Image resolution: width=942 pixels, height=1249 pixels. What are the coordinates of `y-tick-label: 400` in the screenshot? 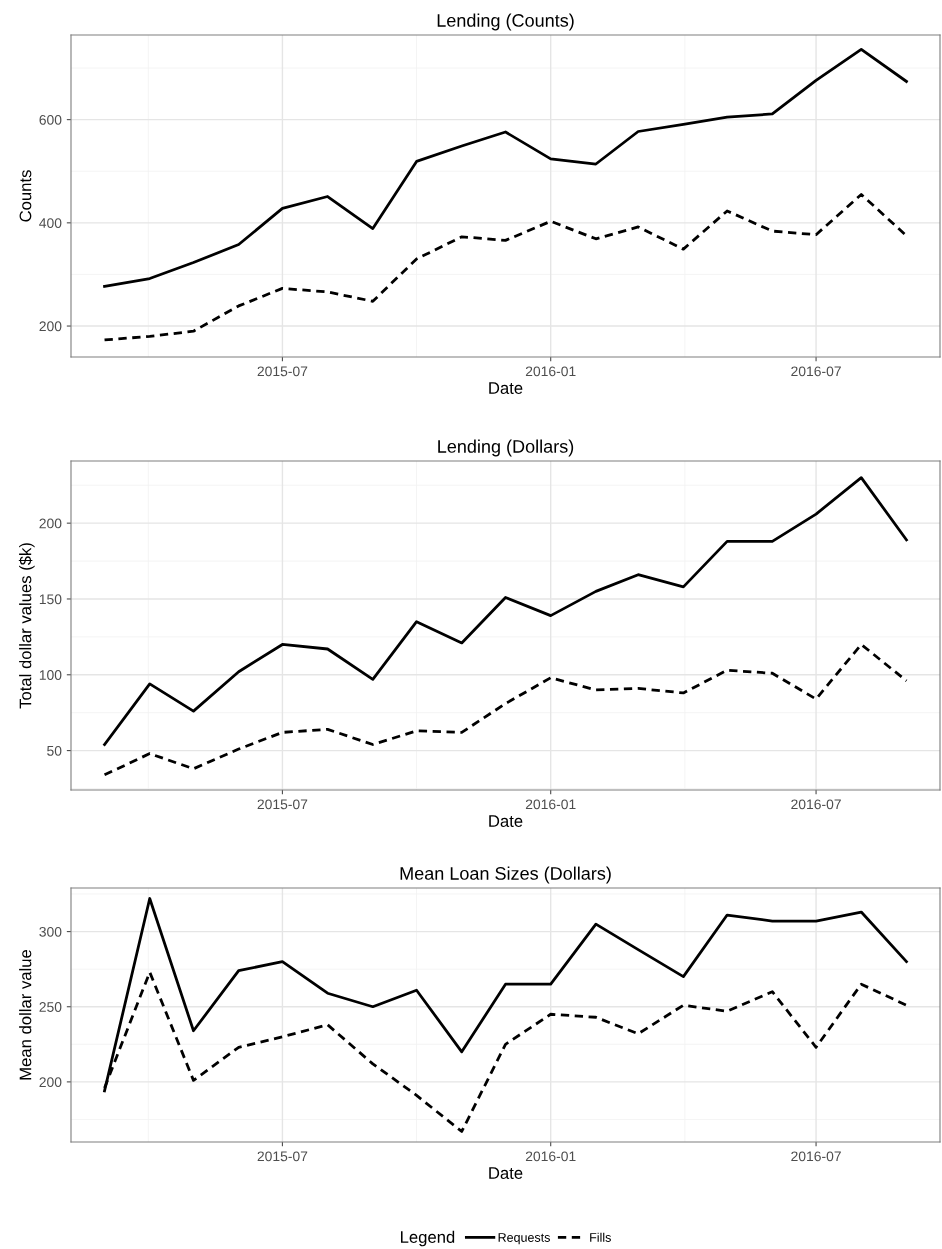 It's located at (50, 223).